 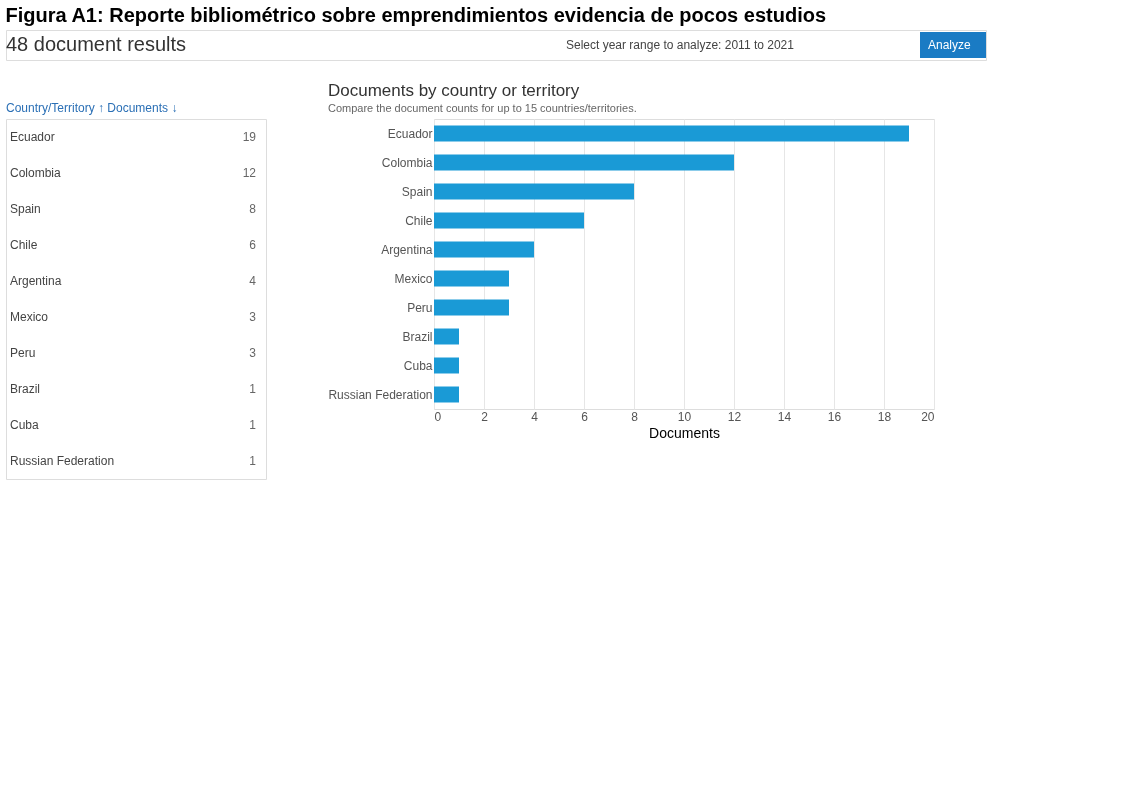 I want to click on data-label: 8, so click(x=253, y=209).